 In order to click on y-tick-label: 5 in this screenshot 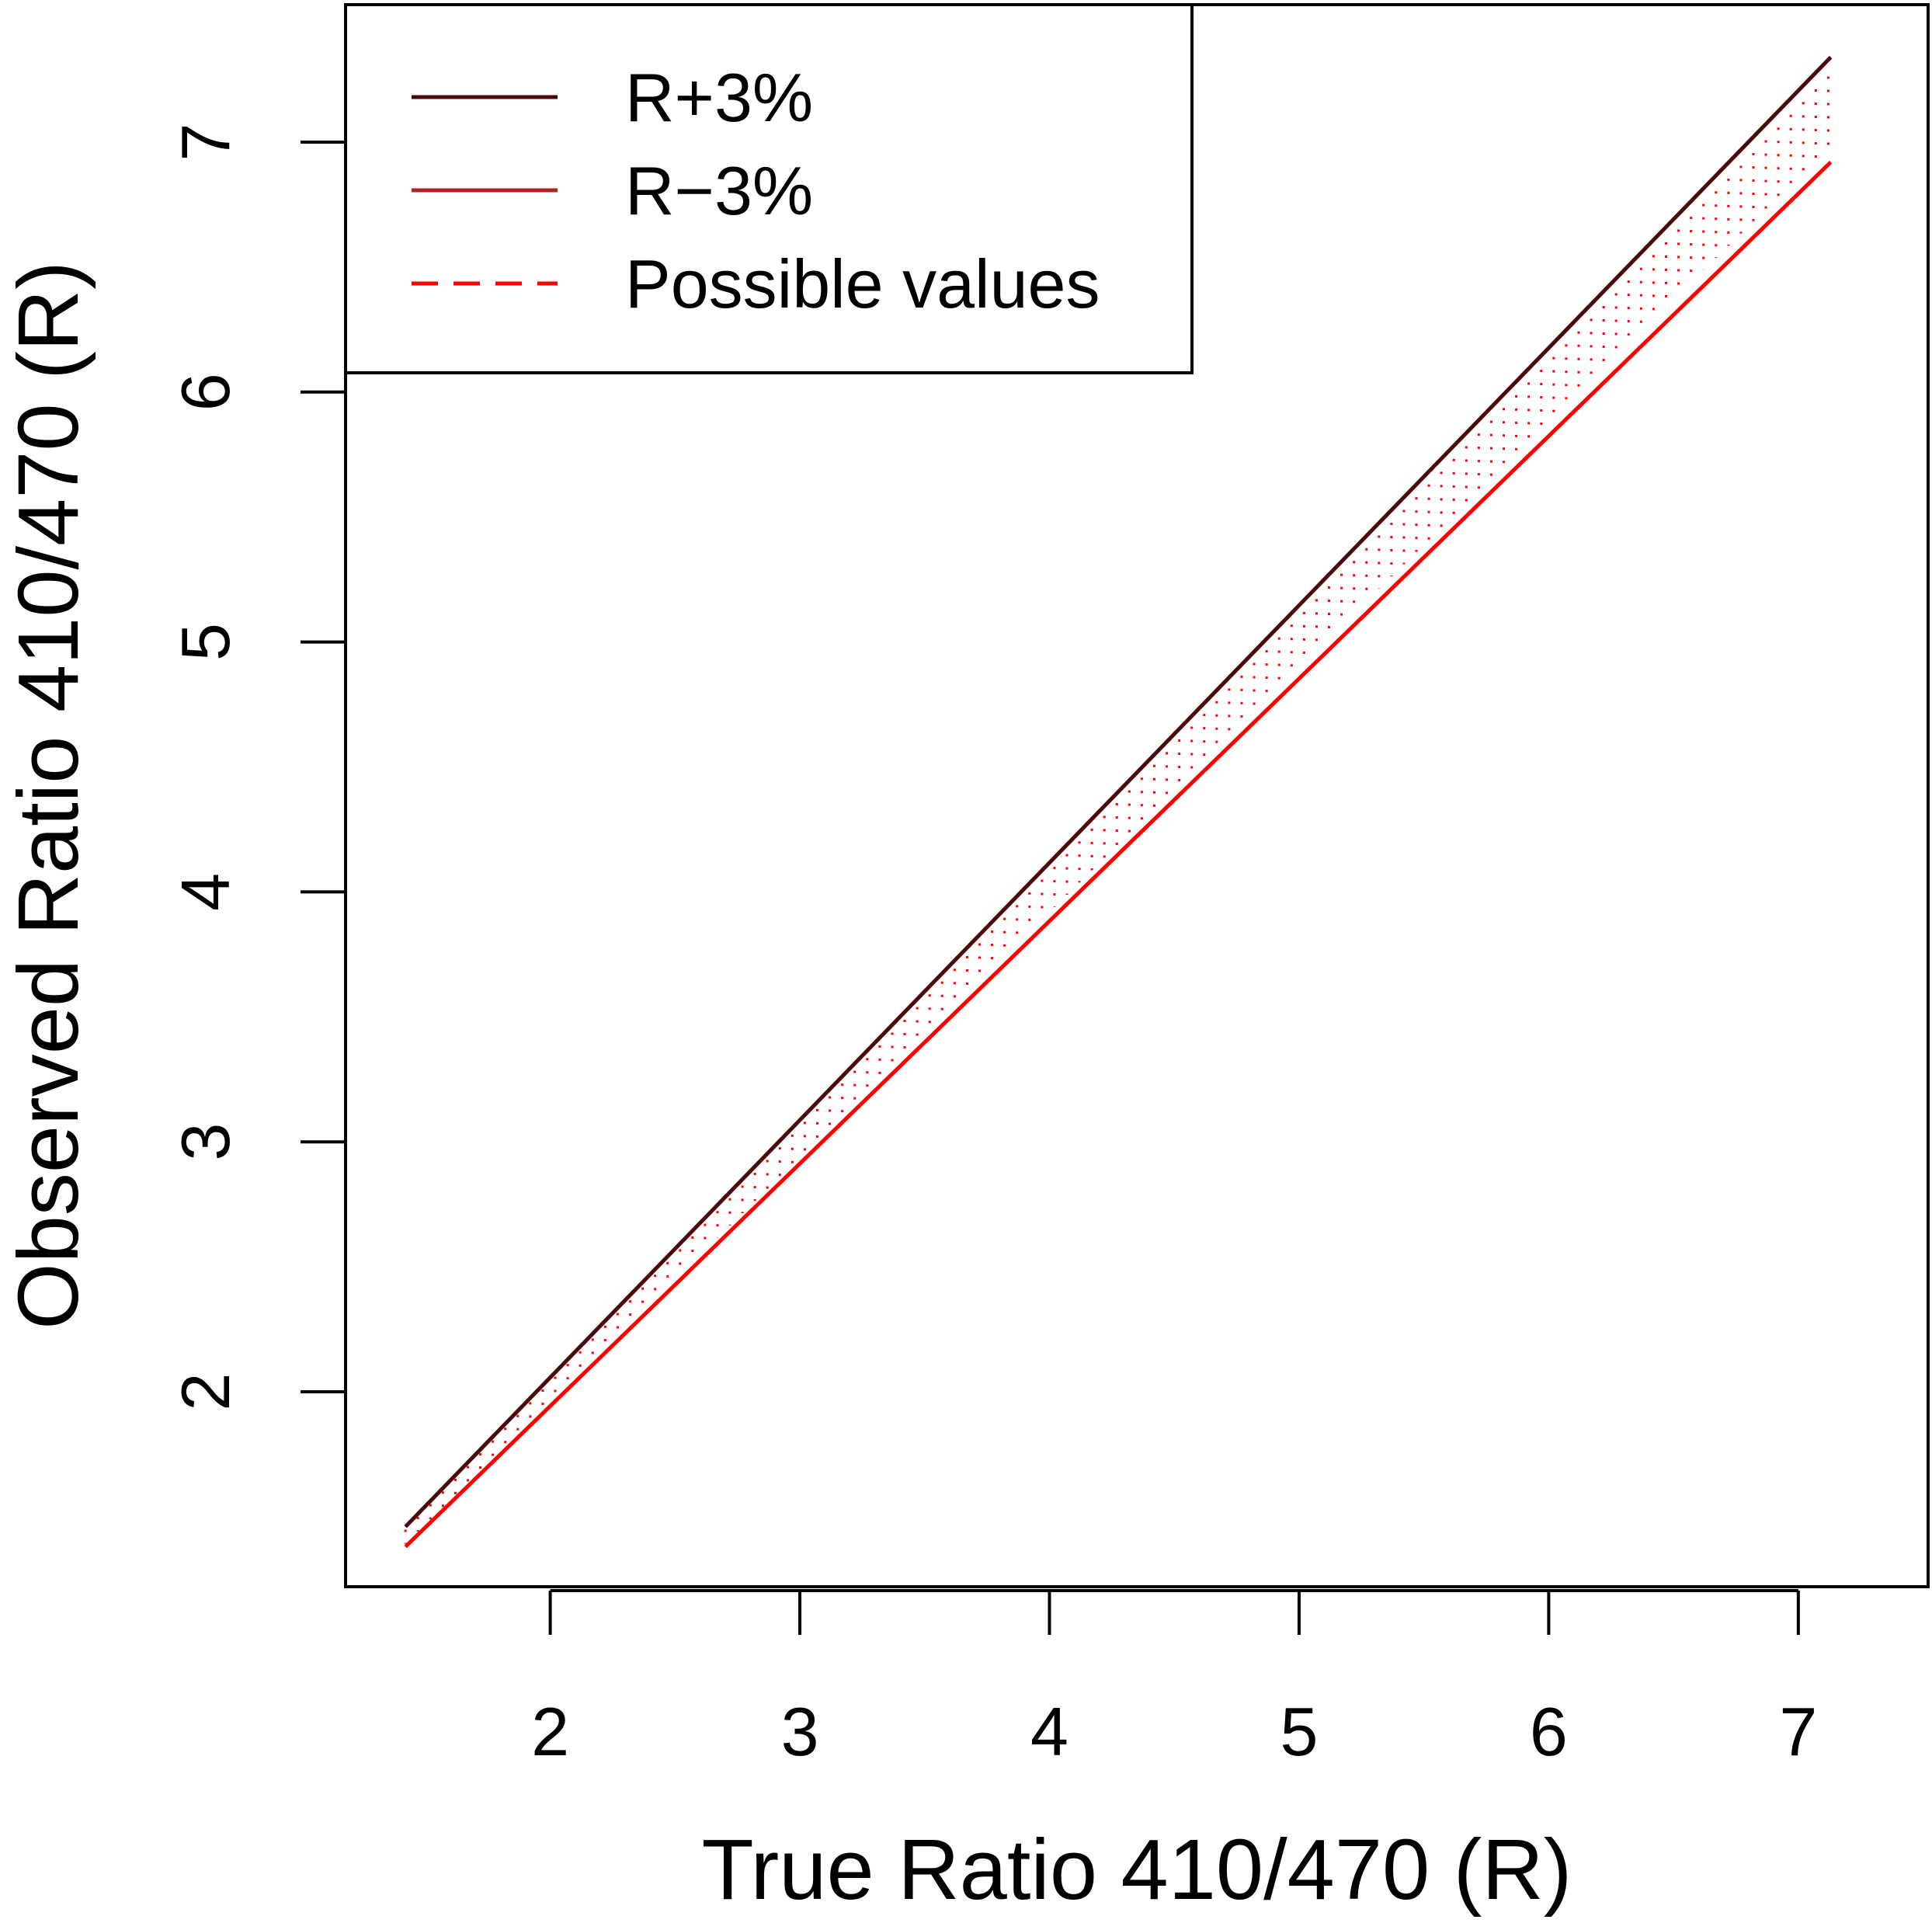, I will do `click(205, 642)`.